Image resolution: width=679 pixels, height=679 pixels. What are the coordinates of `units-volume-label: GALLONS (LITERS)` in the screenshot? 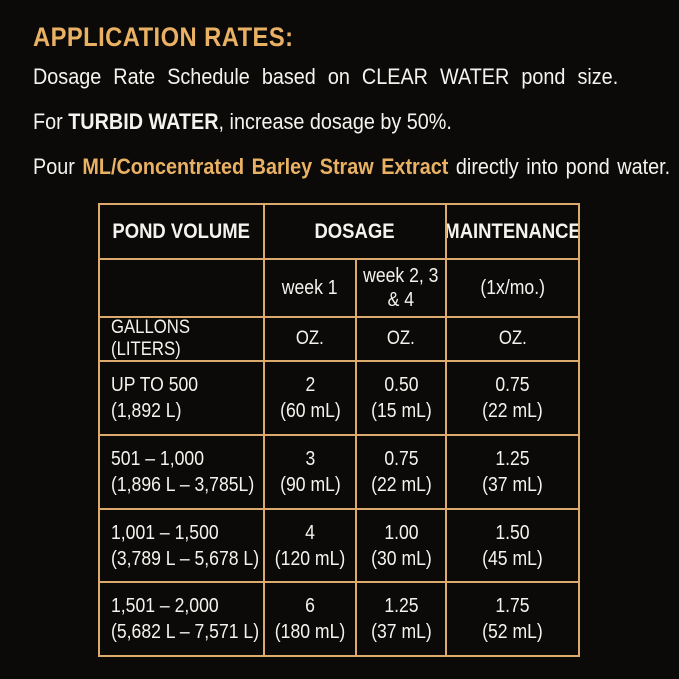 It's located at (181, 339).